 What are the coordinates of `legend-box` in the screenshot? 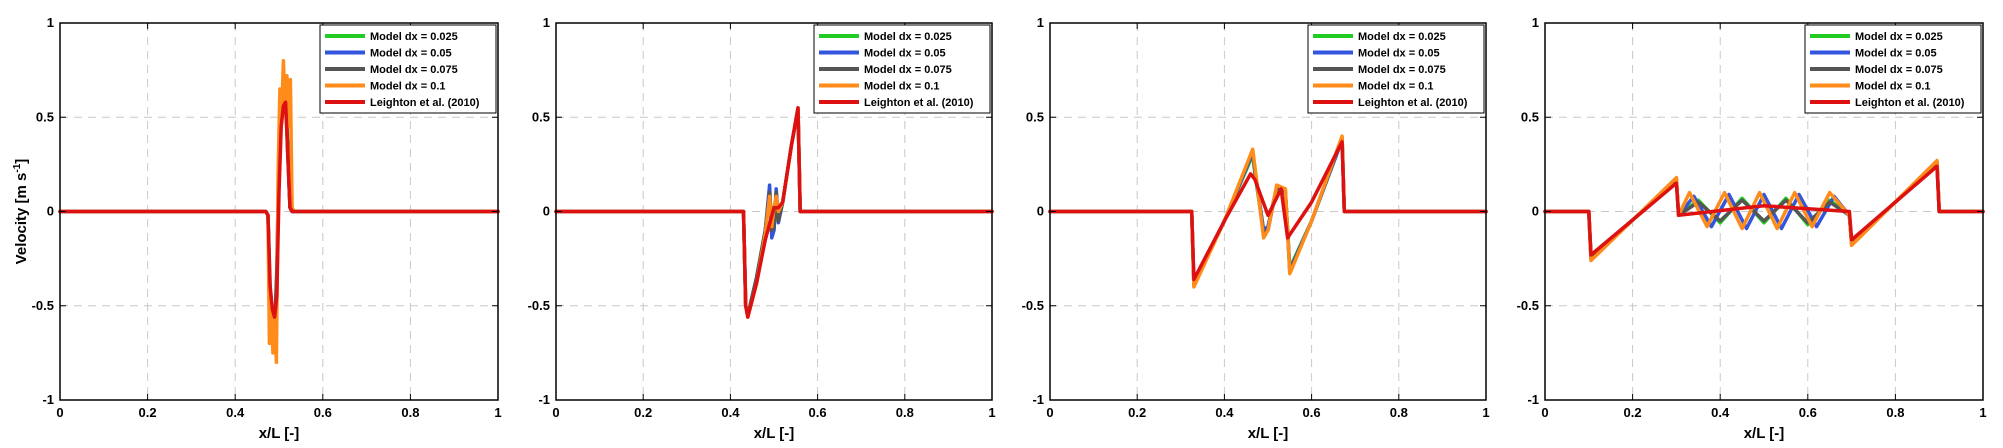 It's located at (408, 69).